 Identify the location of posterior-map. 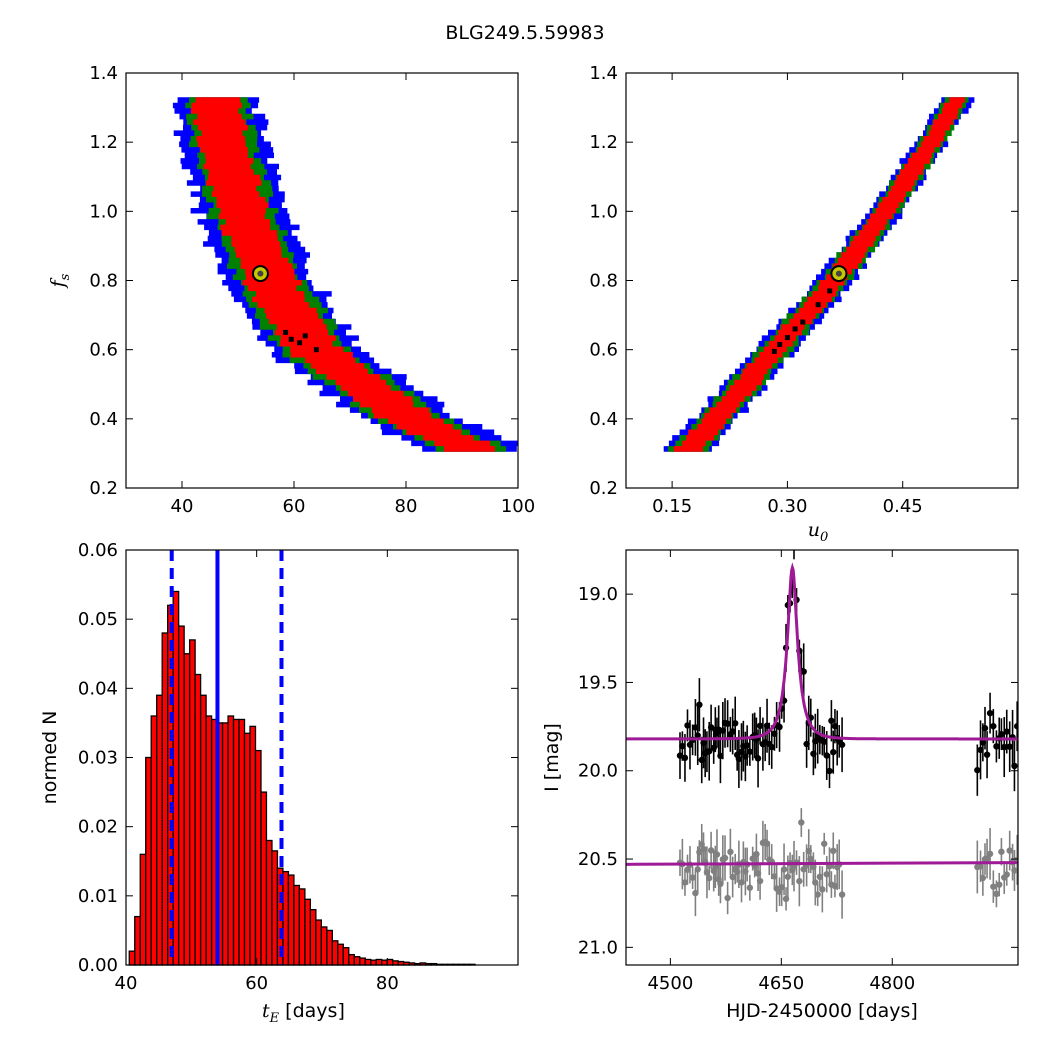
(819, 274).